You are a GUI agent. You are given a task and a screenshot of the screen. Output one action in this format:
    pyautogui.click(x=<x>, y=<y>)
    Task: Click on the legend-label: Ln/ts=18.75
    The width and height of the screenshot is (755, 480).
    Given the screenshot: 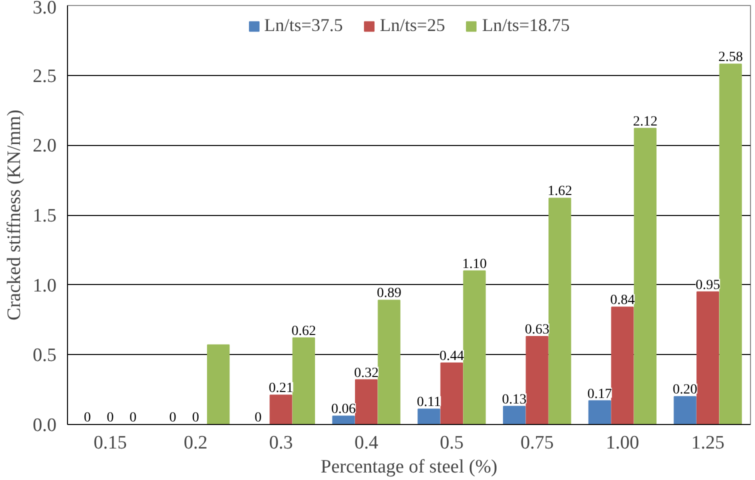 What is the action you would take?
    pyautogui.click(x=526, y=25)
    